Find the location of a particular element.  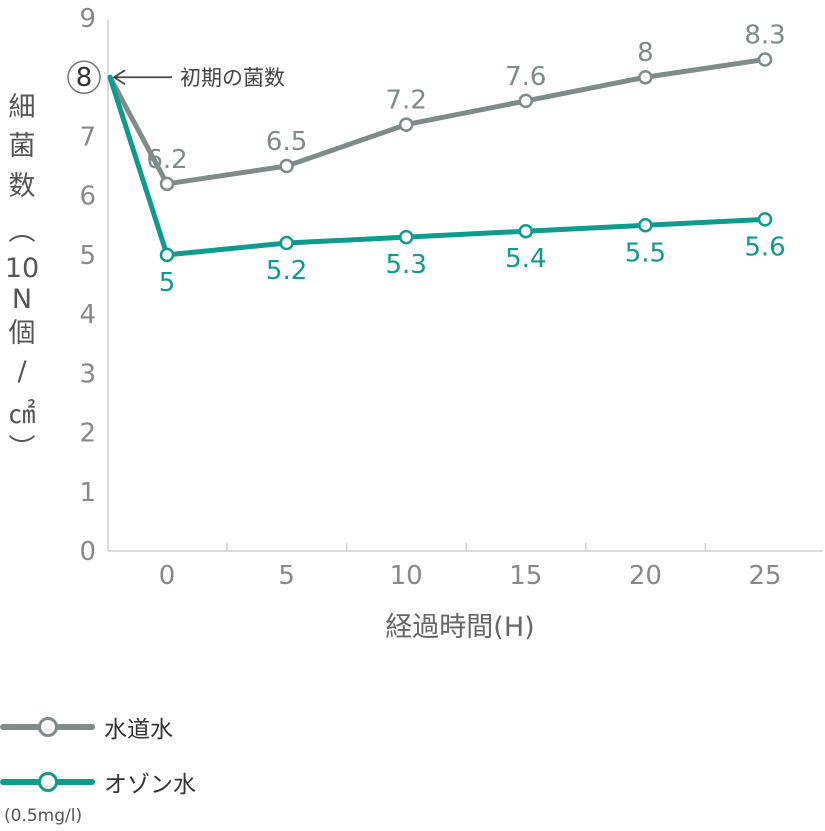

x-tick-label: 5 is located at coordinates (286, 576).